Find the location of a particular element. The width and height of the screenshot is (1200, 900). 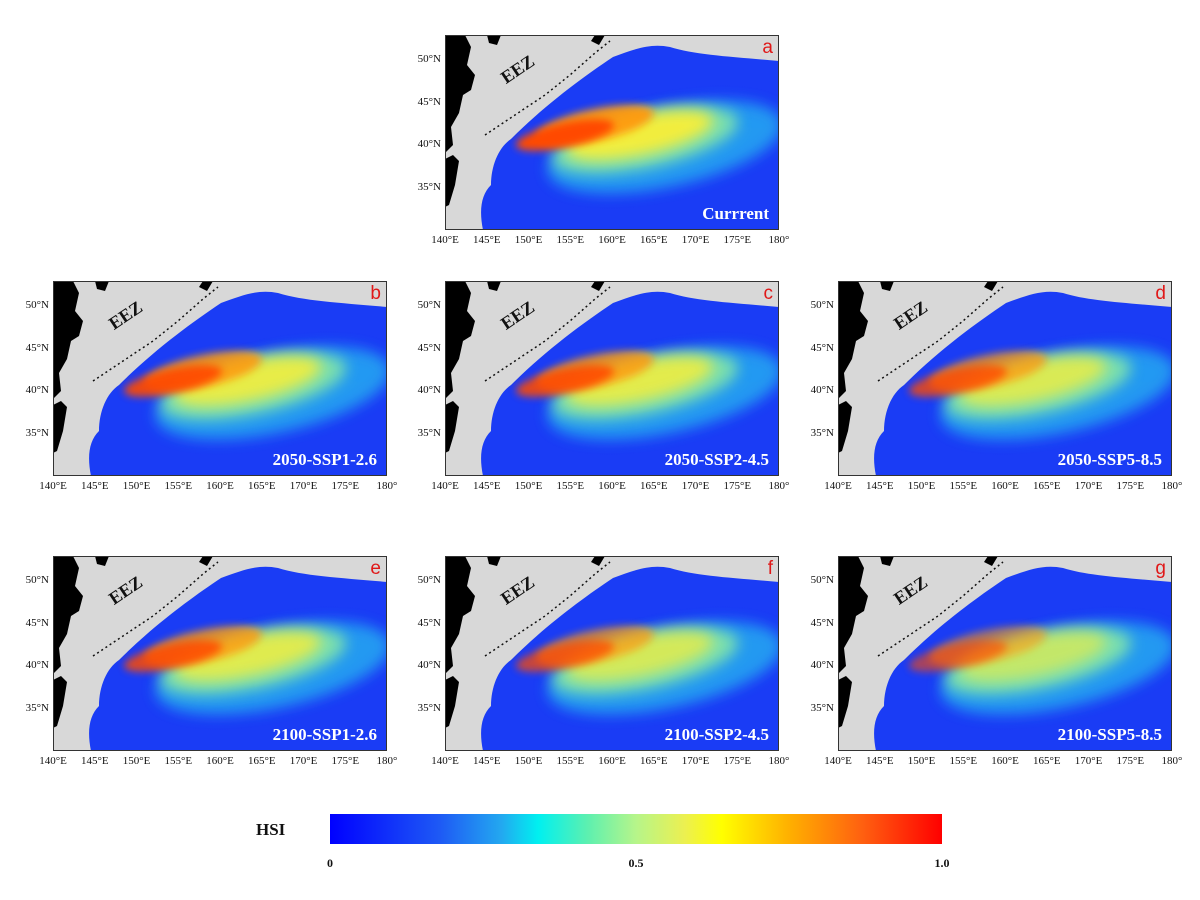

map-panel-d: EEZ d 2050-SSP5-8.5 is located at coordinates (1005, 378).